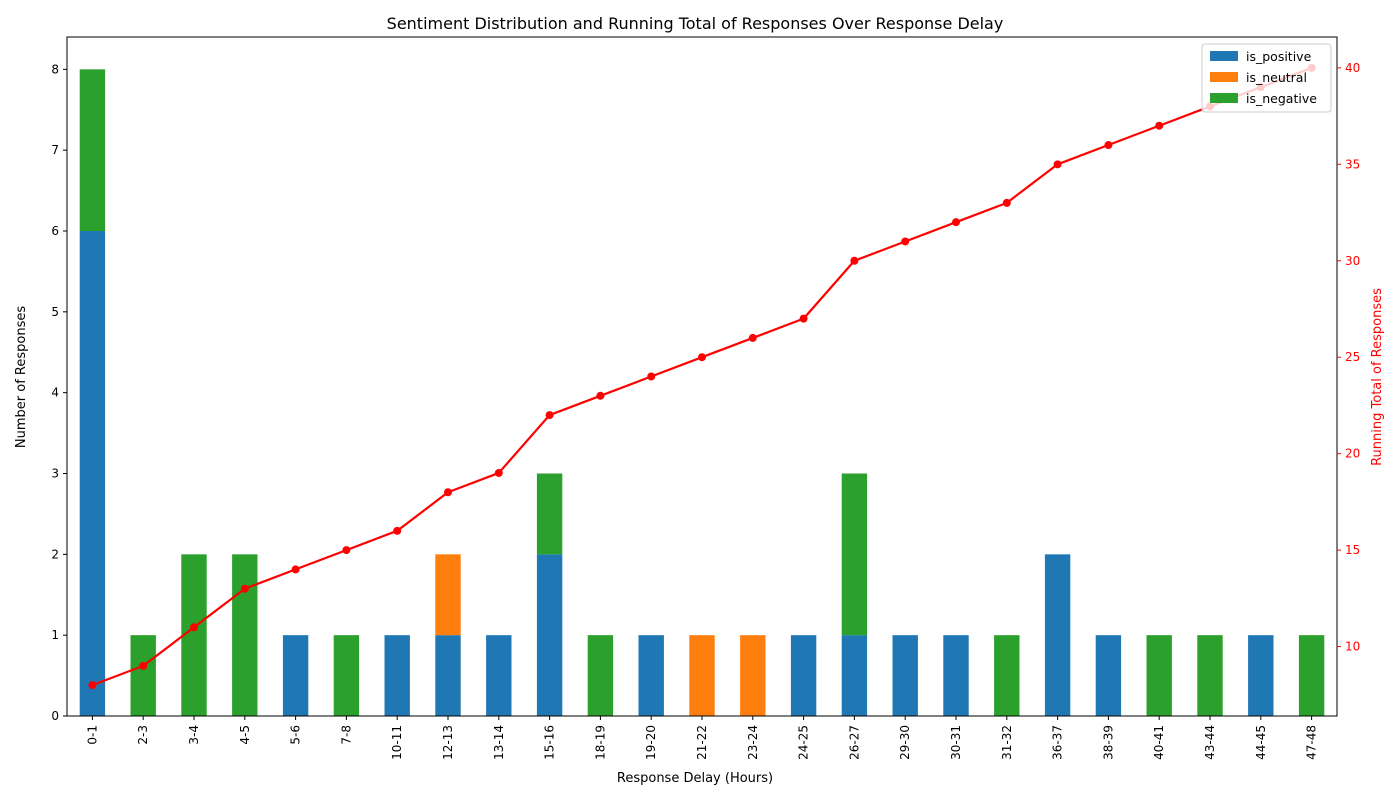 This screenshot has width=1400, height=800. I want to click on y2-tick-label-20: 20, so click(1352, 454).